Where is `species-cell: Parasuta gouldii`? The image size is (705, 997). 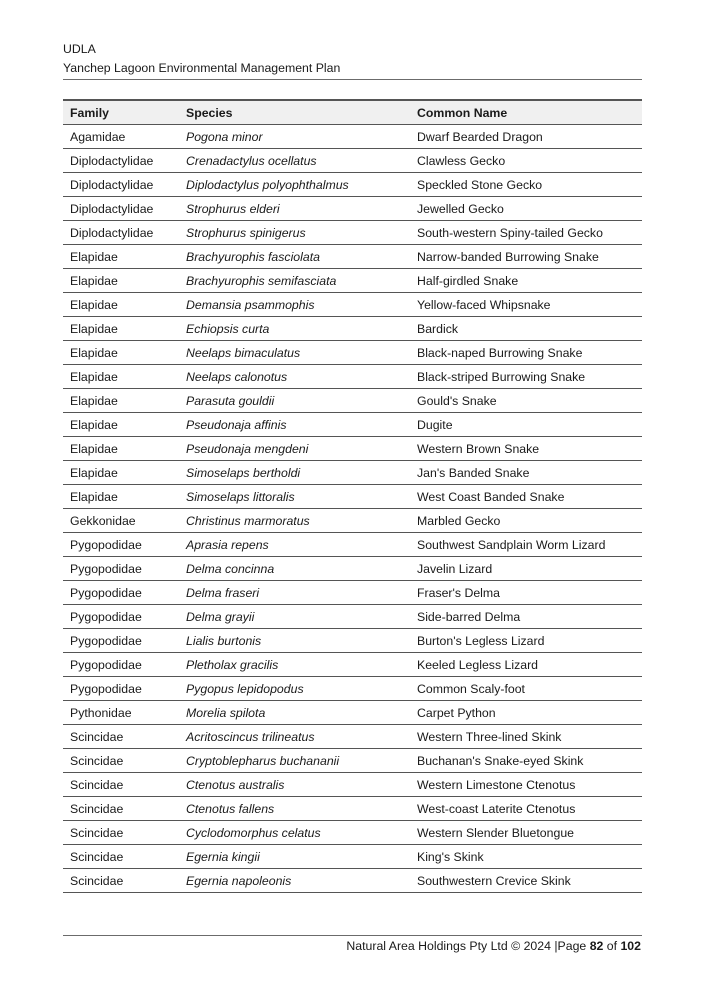 species-cell: Parasuta gouldii is located at coordinates (294, 400).